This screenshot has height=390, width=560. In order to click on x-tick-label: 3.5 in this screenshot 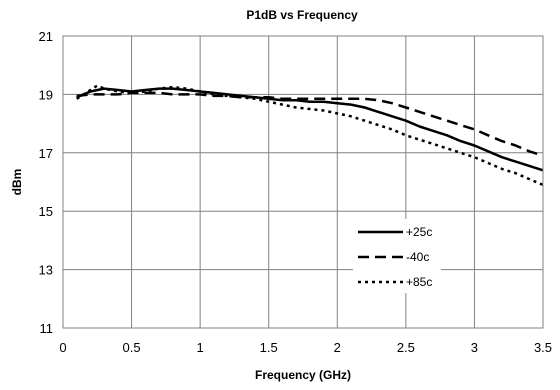, I will do `click(543, 347)`.